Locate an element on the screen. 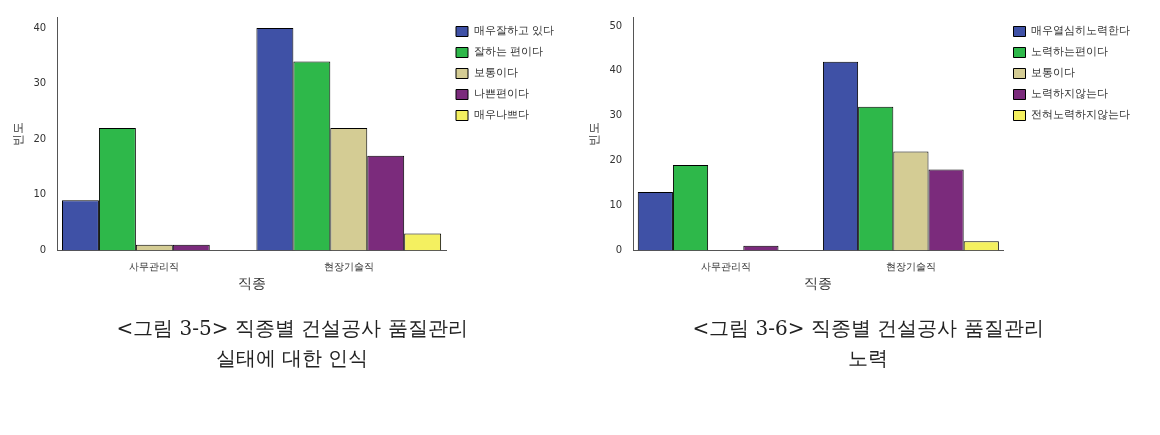 This screenshot has height=435, width=1160. legend-label: 매우나쁘다 is located at coordinates (501, 115).